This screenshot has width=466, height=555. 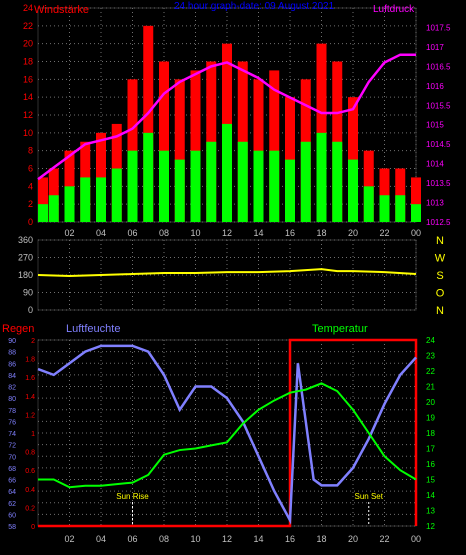 What do you see at coordinates (394, 9) in the screenshot?
I see `right-axis-label: Luftdruck` at bounding box center [394, 9].